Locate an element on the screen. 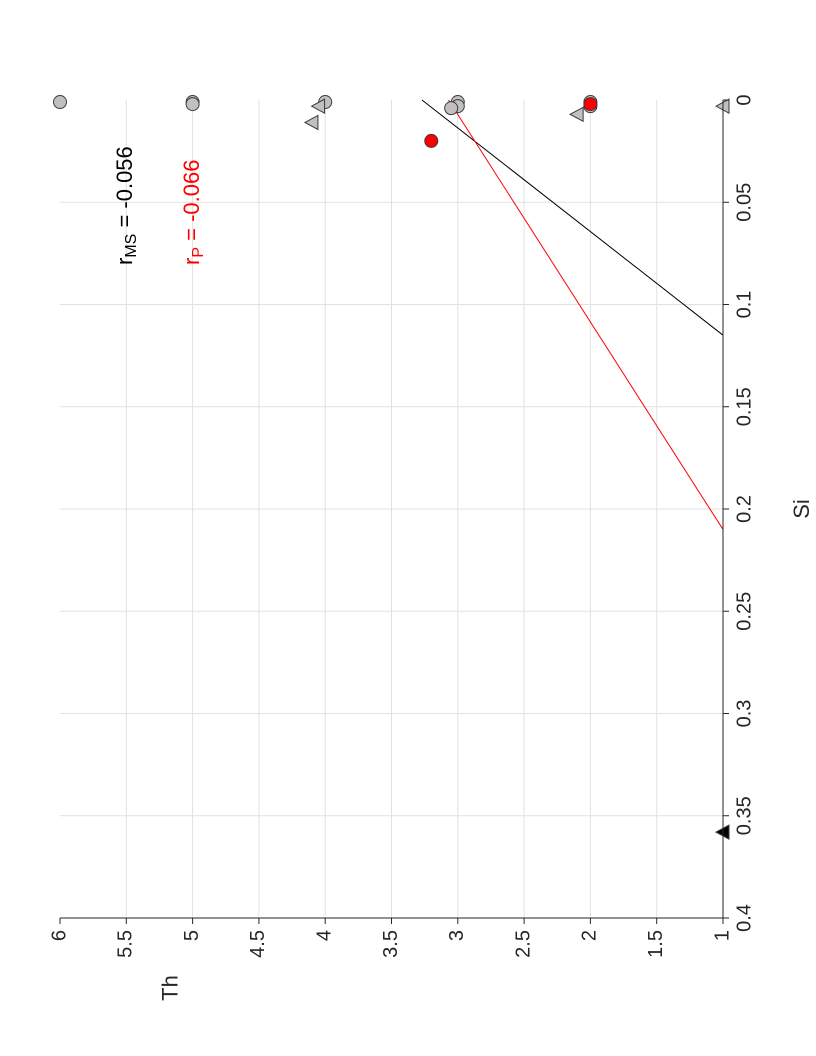  corr-value: = -0.066 is located at coordinates (191, 203).